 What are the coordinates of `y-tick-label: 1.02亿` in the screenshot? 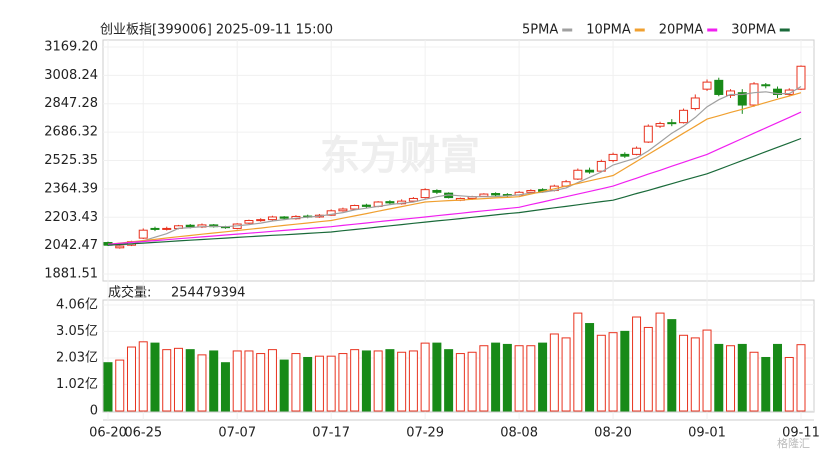 It's located at (77, 384).